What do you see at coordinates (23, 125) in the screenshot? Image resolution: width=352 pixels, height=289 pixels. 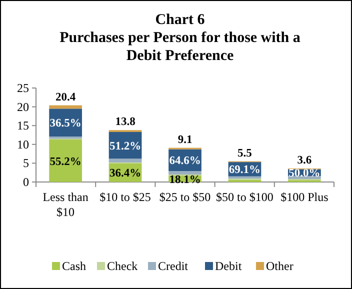 I see `y-tick-label: 15` at bounding box center [23, 125].